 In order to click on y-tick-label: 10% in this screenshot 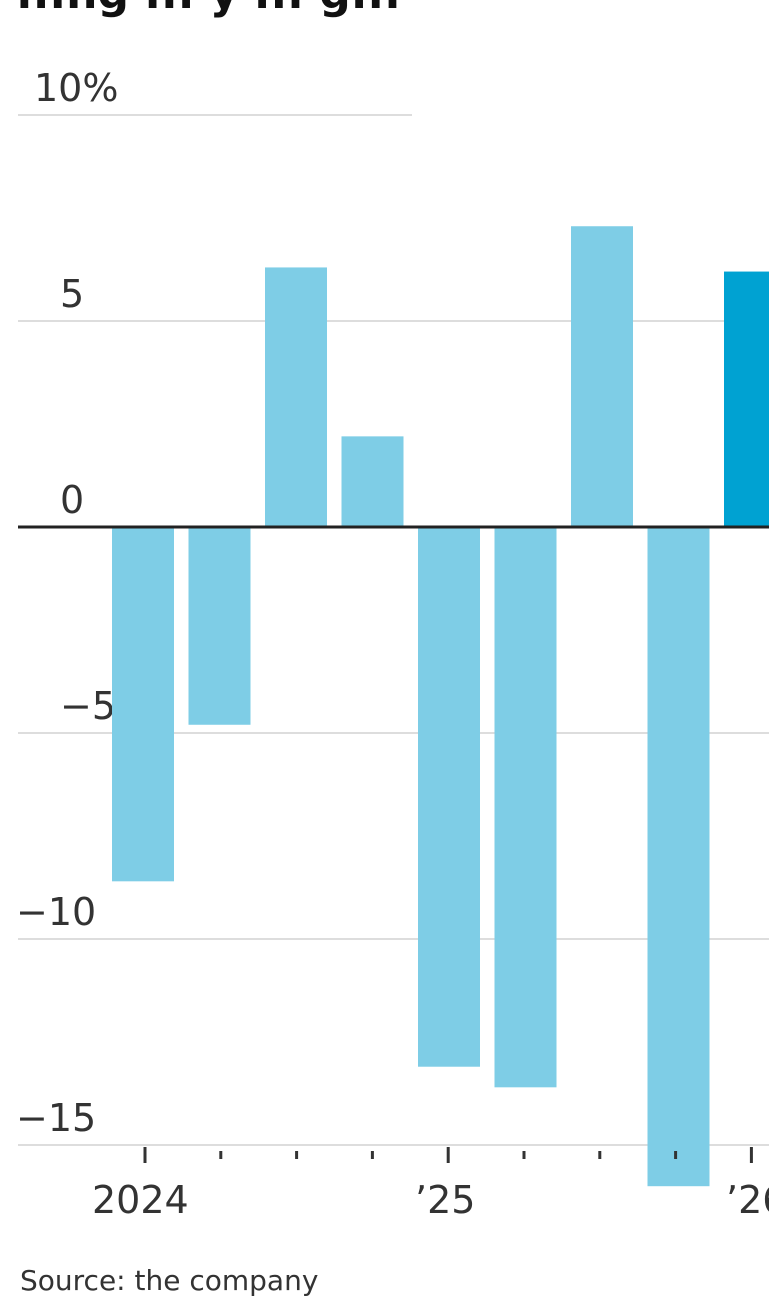, I will do `click(76, 88)`.